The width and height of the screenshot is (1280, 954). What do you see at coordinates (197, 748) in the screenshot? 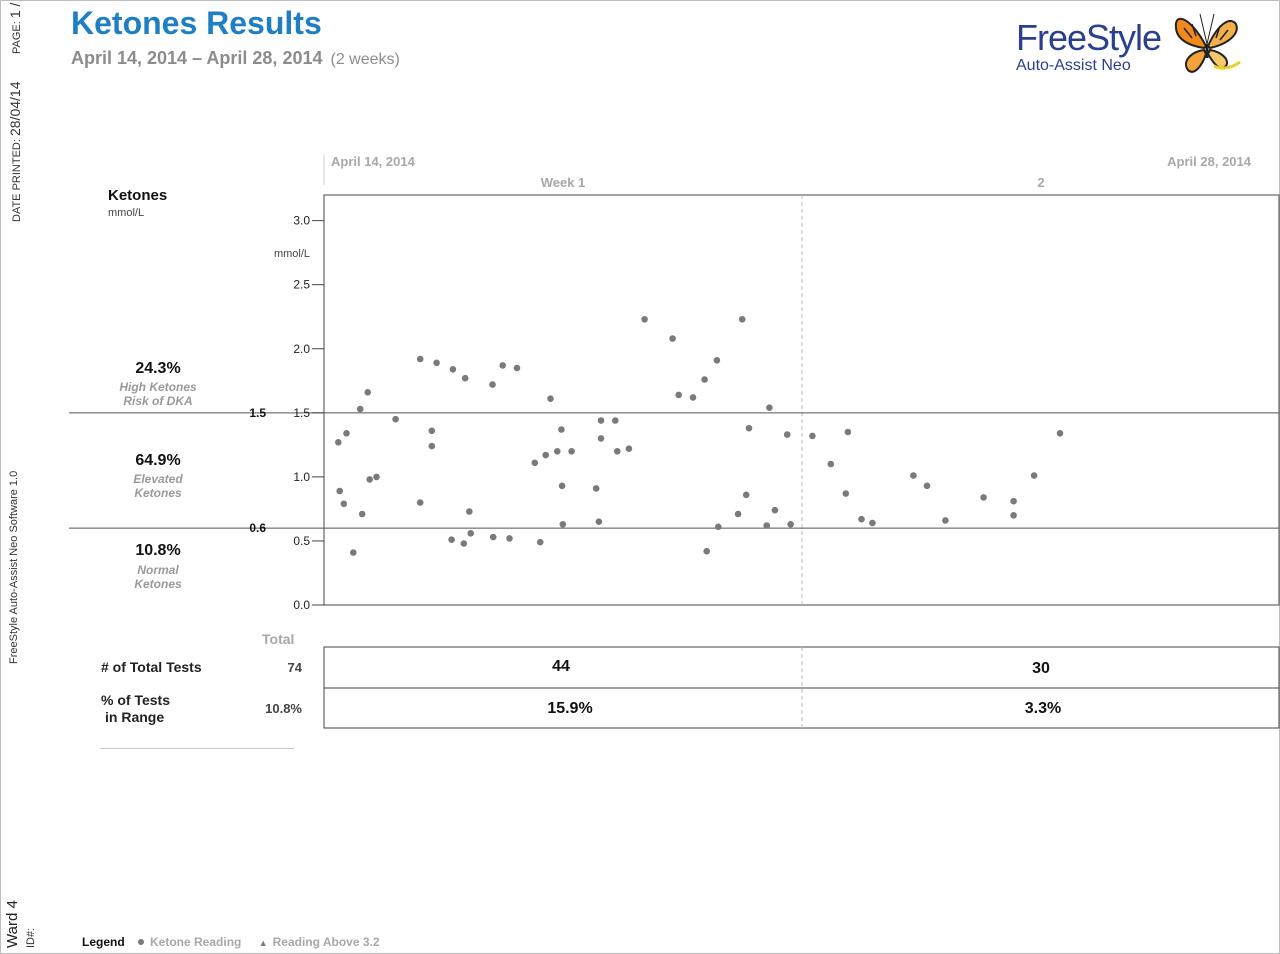
I see `summary-underline` at bounding box center [197, 748].